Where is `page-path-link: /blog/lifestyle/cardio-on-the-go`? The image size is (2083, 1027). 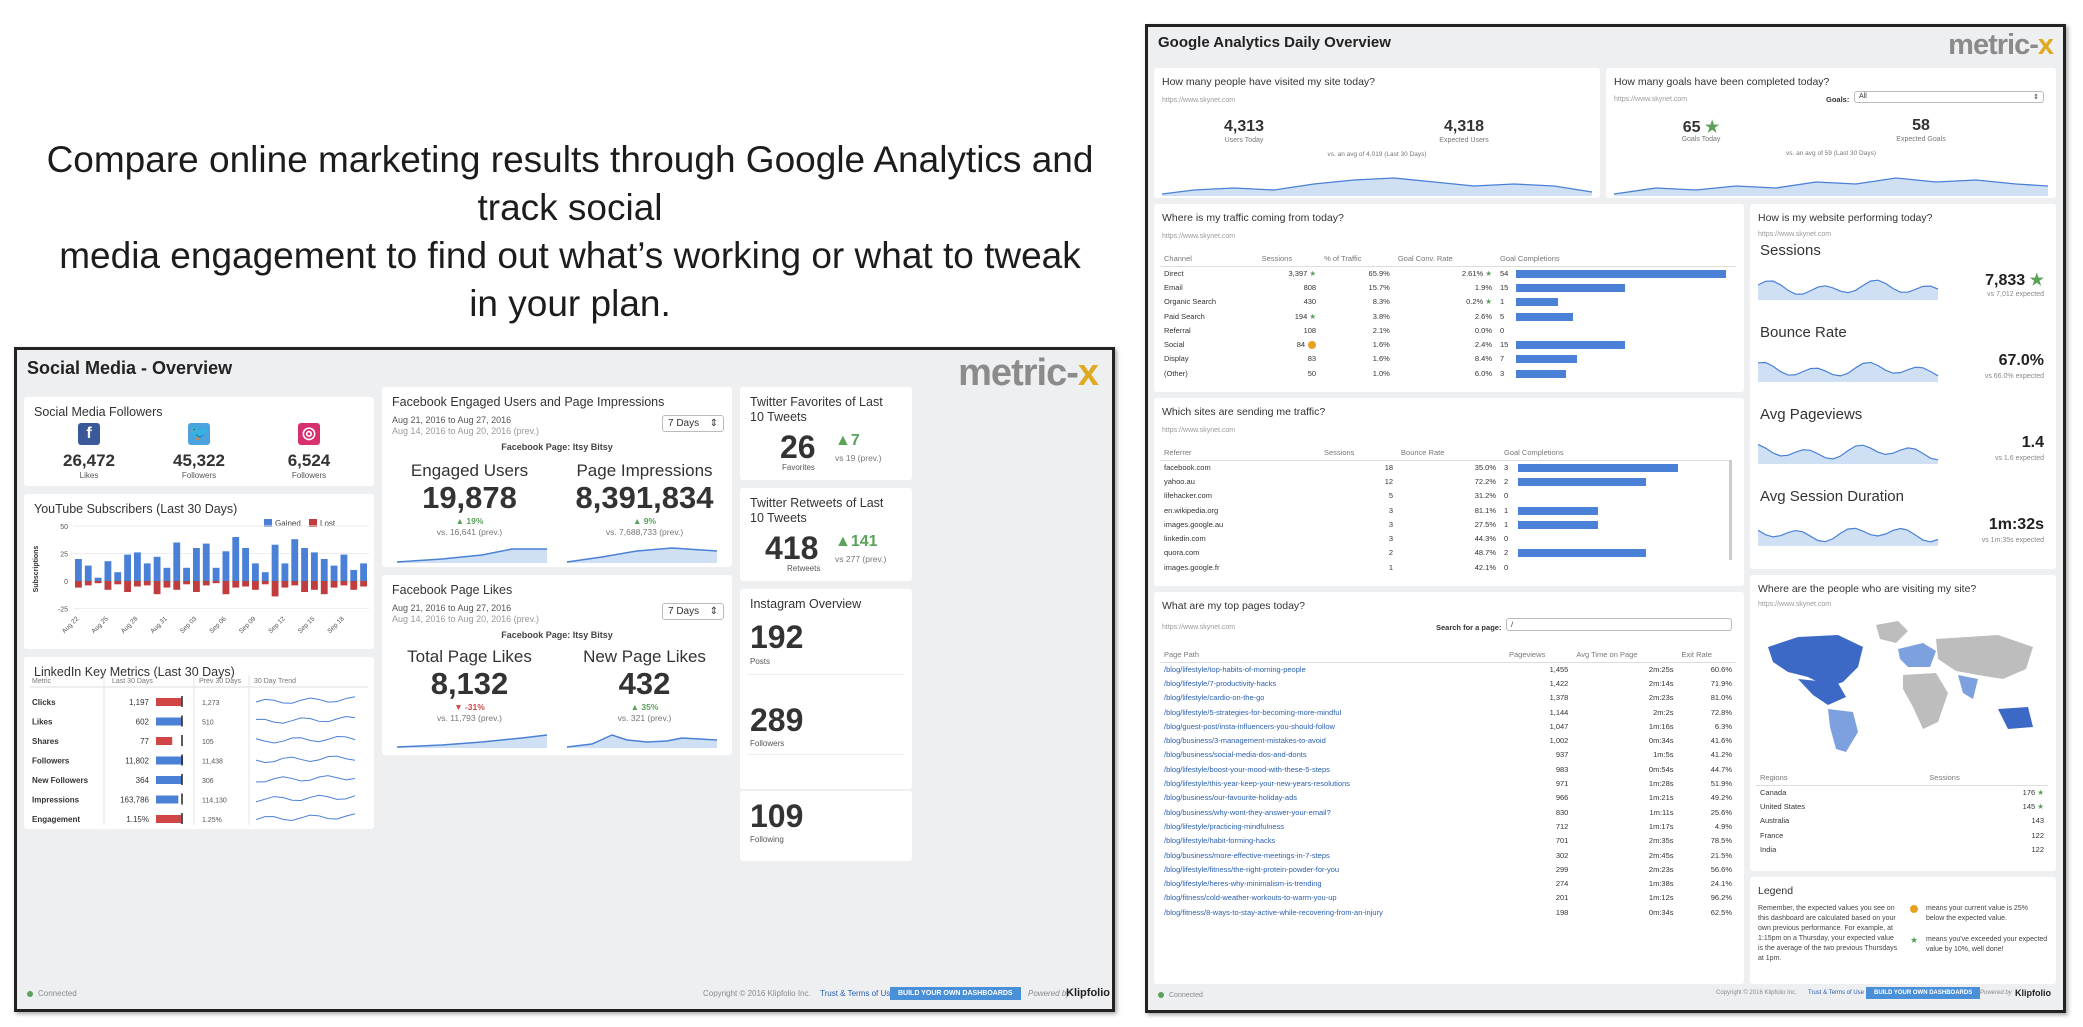
page-path-link: /blog/lifestyle/cardio-on-the-go is located at coordinates (1214, 698).